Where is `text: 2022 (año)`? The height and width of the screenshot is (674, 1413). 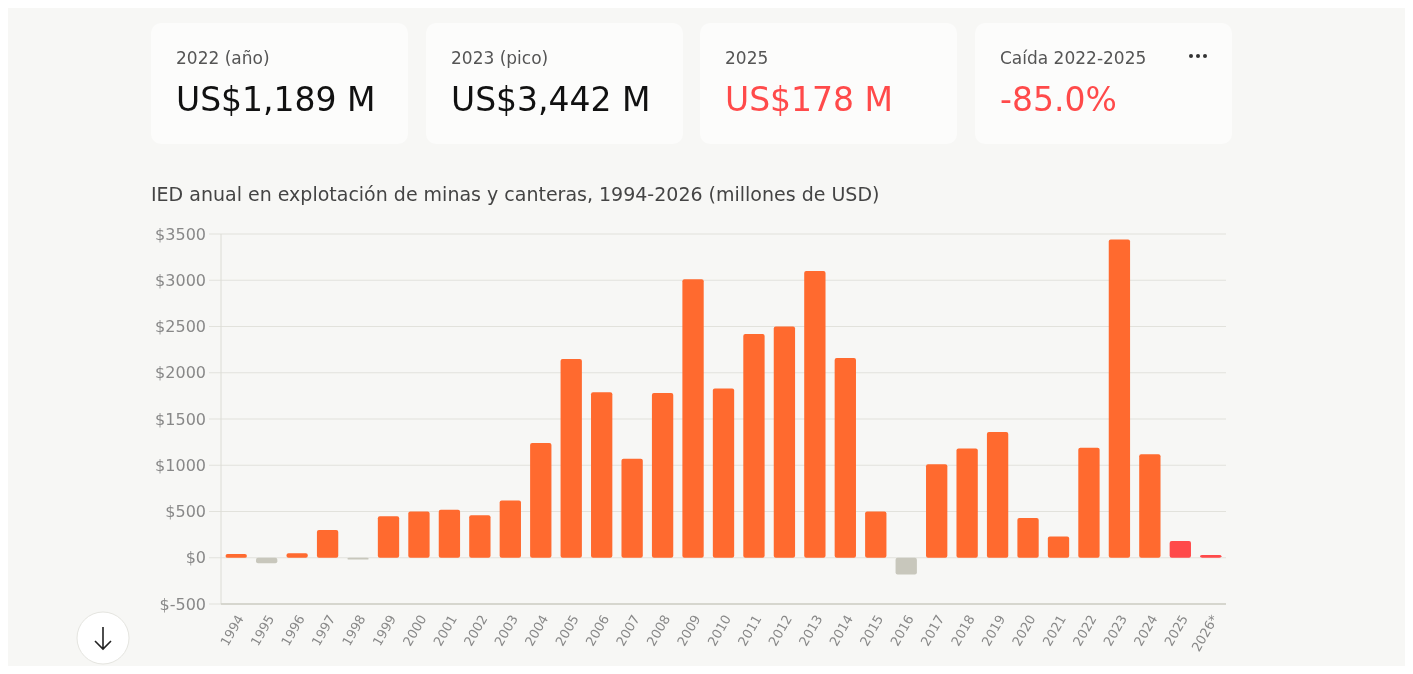
text: 2022 (año) is located at coordinates (223, 58).